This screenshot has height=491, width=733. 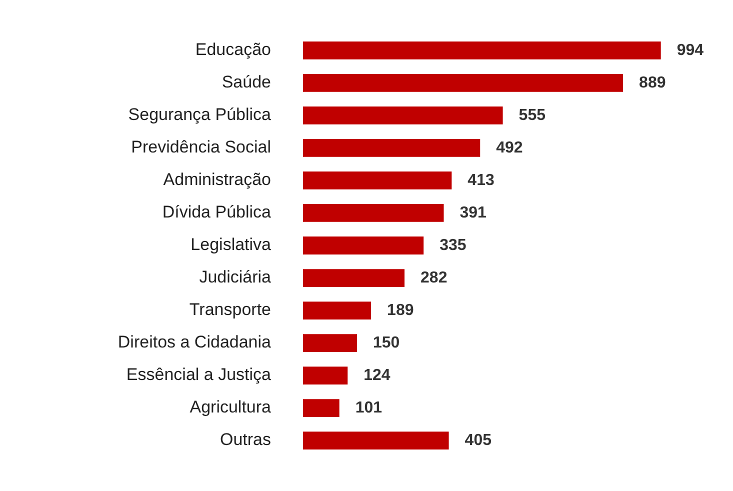 What do you see at coordinates (368, 407) in the screenshot?
I see `data-label: 101` at bounding box center [368, 407].